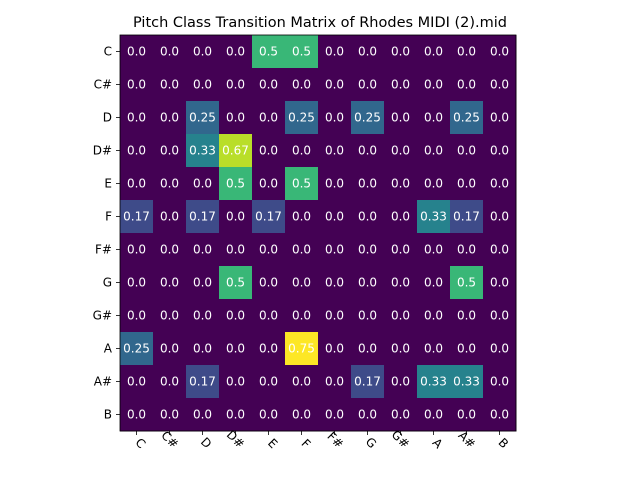 Image resolution: width=640 pixels, height=480 pixels. What do you see at coordinates (140, 443) in the screenshot?
I see `x-tick-label: C` at bounding box center [140, 443].